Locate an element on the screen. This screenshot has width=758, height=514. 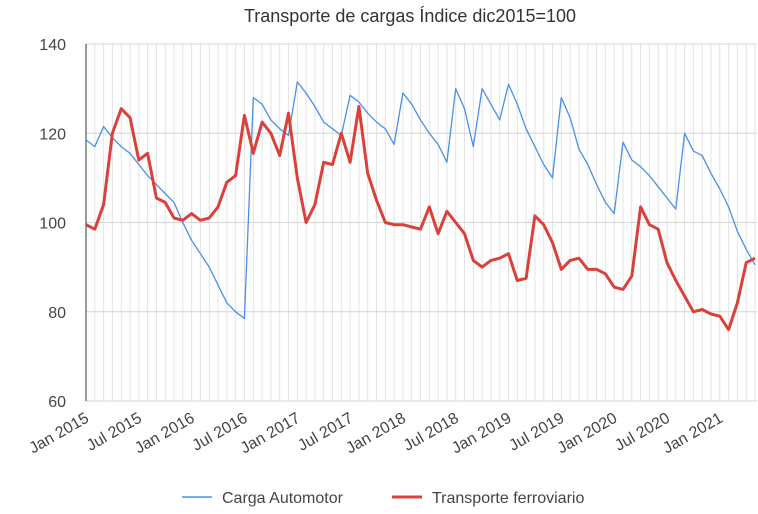
legend-label: Carga Automotor is located at coordinates (283, 498).